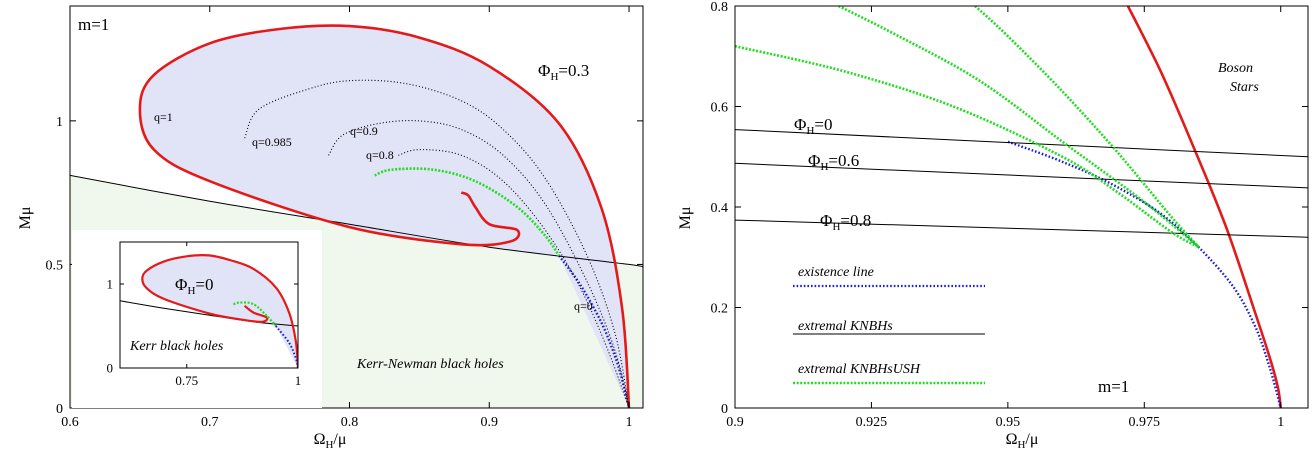 Image resolution: width=1315 pixels, height=450 pixels. I want to click on right-y-tick-label: 0, so click(724, 409).